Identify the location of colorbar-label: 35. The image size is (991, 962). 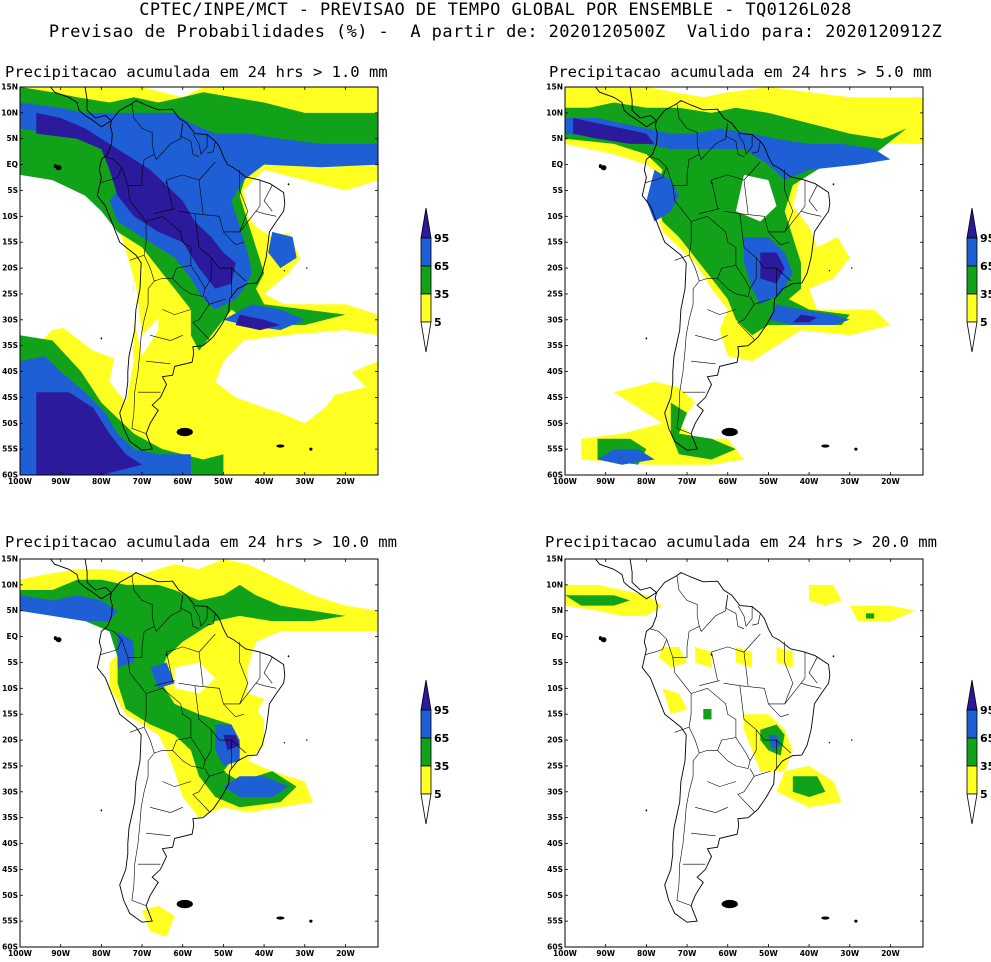
(985, 766).